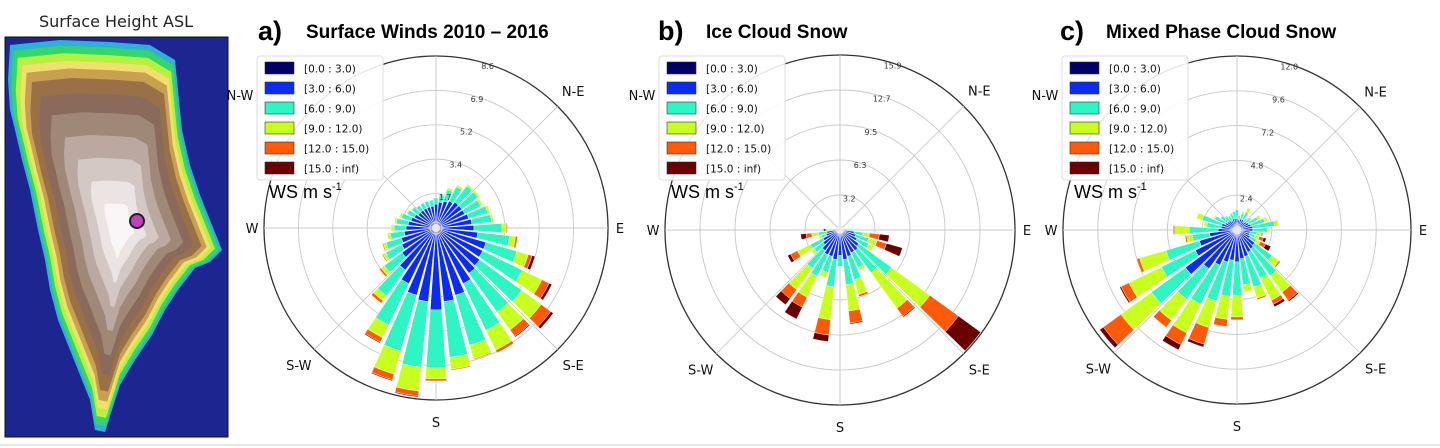 Image resolution: width=1440 pixels, height=448 pixels. What do you see at coordinates (793, 310) in the screenshot?
I see `sector-210deg-bin5` at bounding box center [793, 310].